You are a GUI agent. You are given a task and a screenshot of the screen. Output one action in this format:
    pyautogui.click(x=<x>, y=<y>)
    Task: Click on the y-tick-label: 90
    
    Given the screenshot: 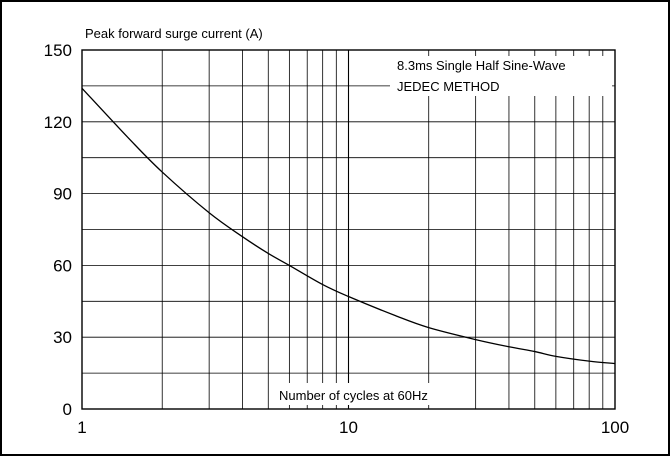 What is the action you would take?
    pyautogui.click(x=62, y=194)
    